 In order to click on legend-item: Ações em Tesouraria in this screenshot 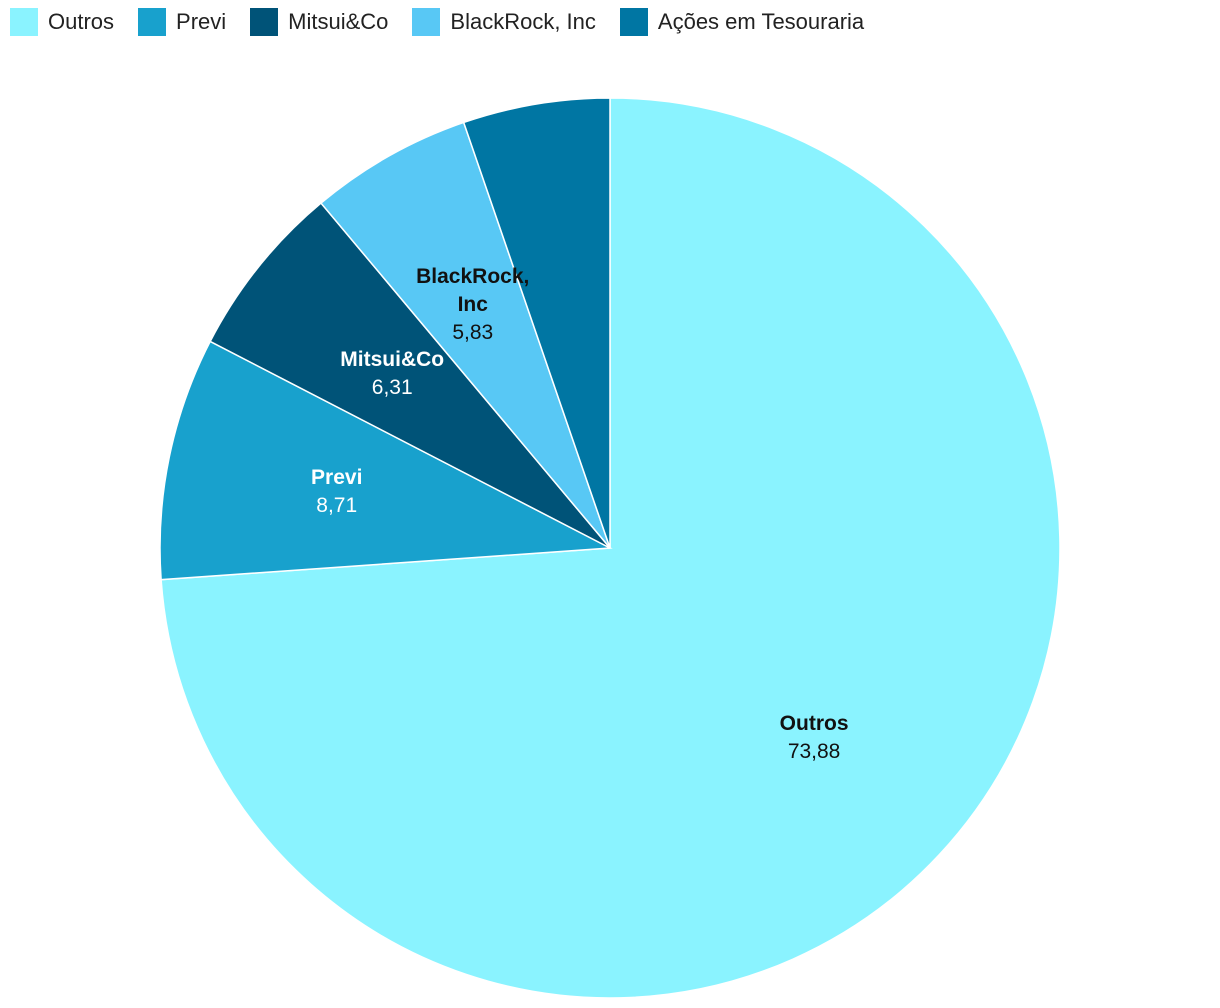, I will do `click(742, 22)`.